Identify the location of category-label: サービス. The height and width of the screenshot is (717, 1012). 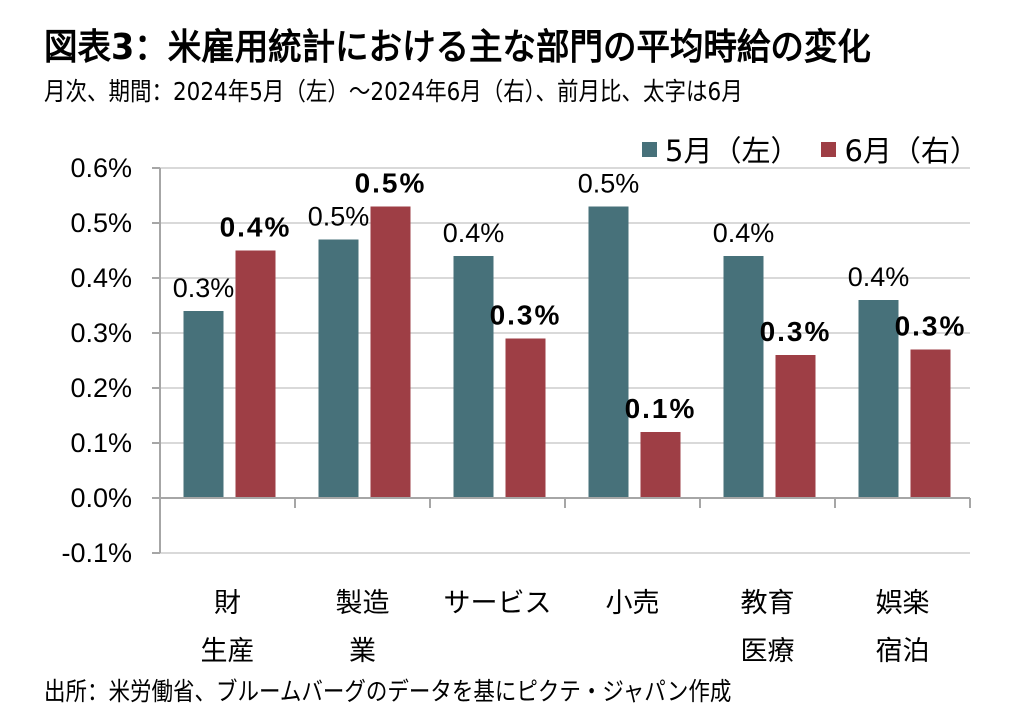
(498, 603).